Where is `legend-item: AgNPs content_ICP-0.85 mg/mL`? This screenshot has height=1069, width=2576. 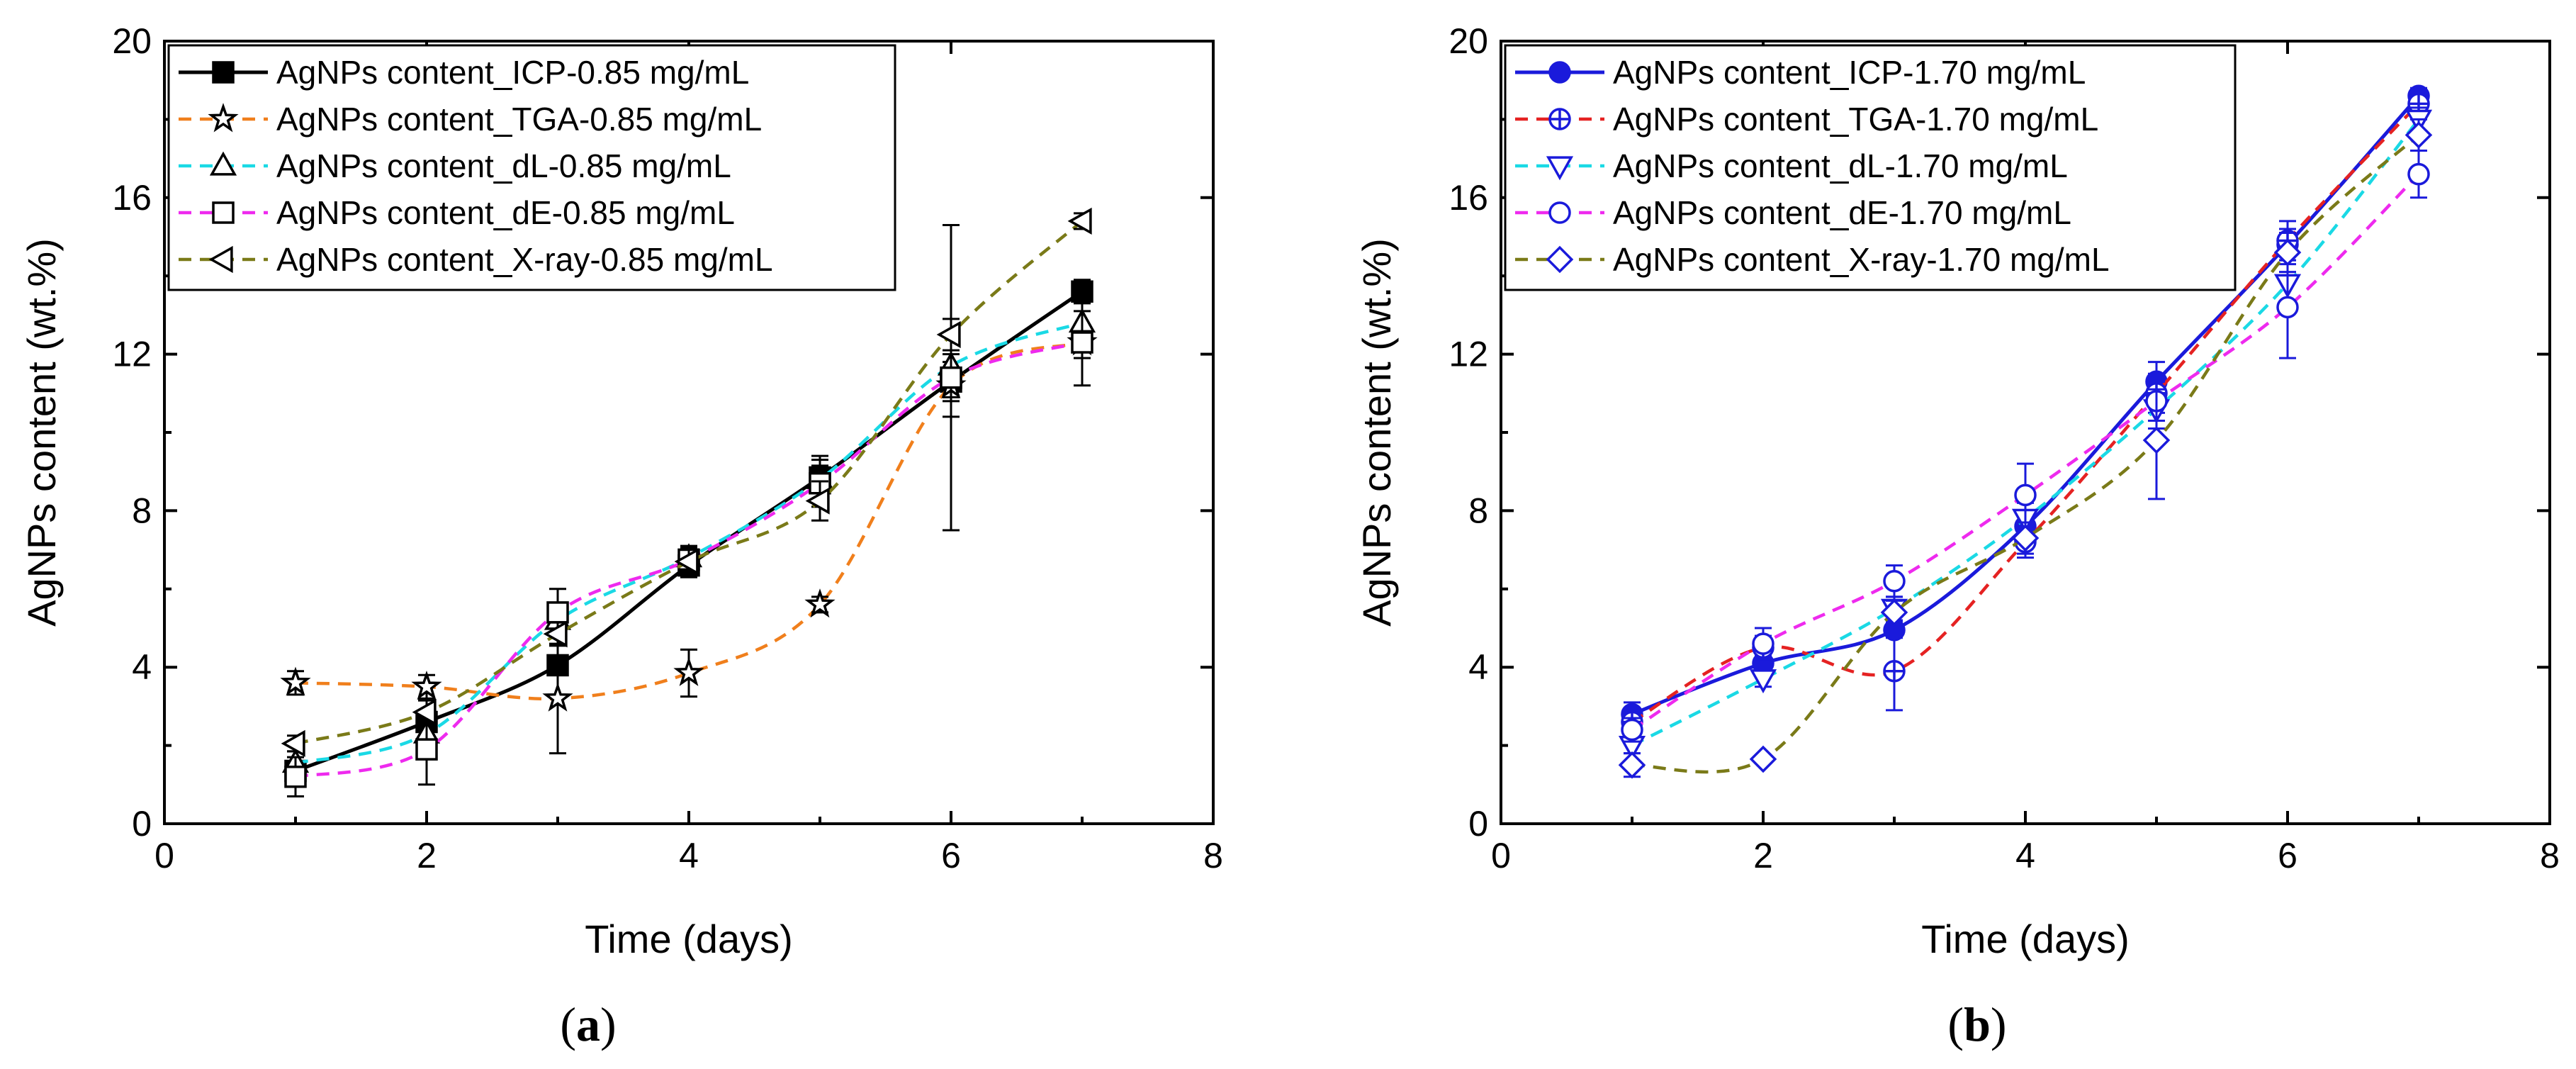 legend-item: AgNPs content_ICP-0.85 mg/mL is located at coordinates (464, 72).